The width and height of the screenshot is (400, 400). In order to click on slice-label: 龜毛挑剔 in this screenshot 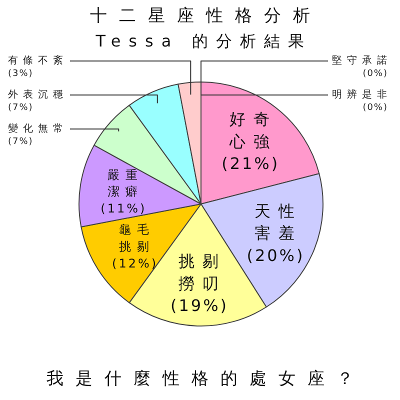, I will do `click(137, 238)`.